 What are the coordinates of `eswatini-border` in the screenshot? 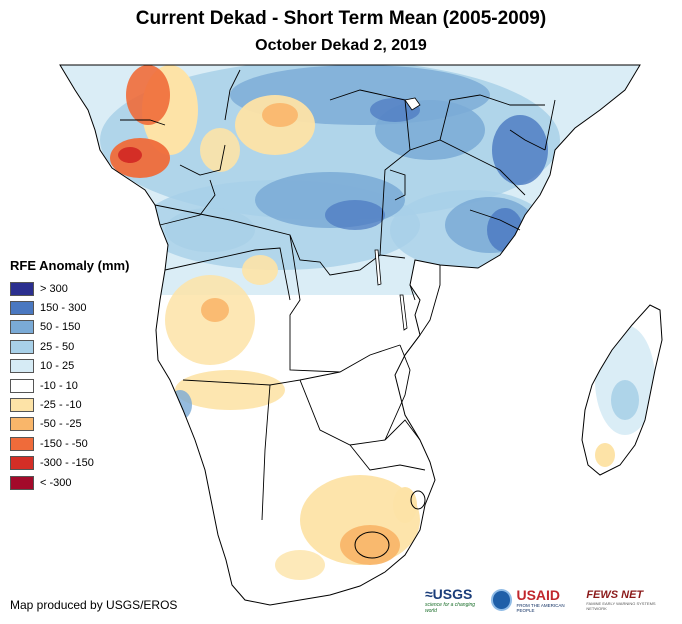 It's located at (418, 500).